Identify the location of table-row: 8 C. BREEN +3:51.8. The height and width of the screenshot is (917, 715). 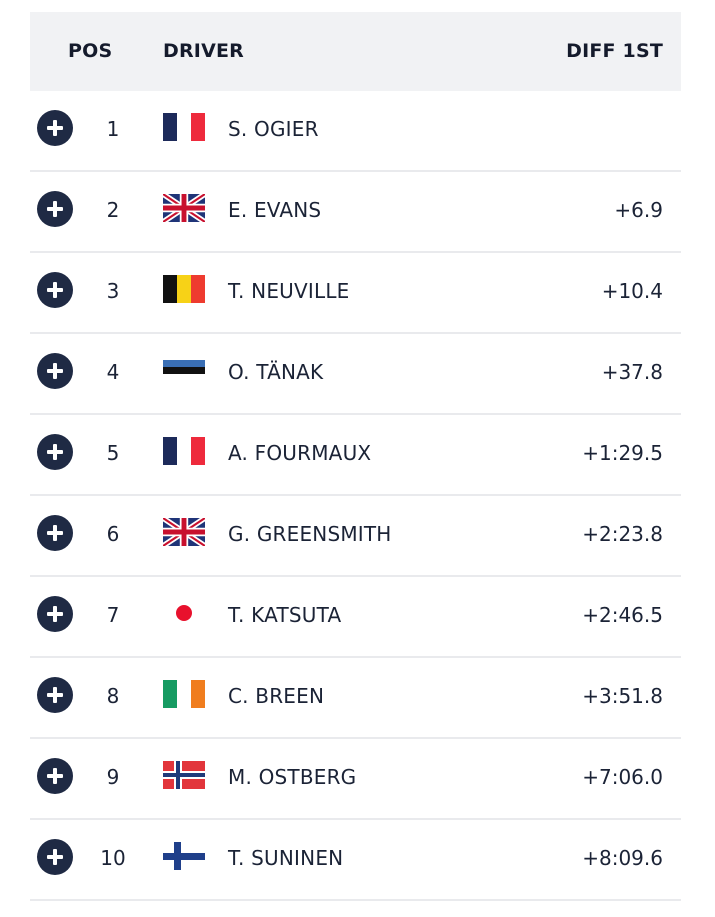
(355, 698).